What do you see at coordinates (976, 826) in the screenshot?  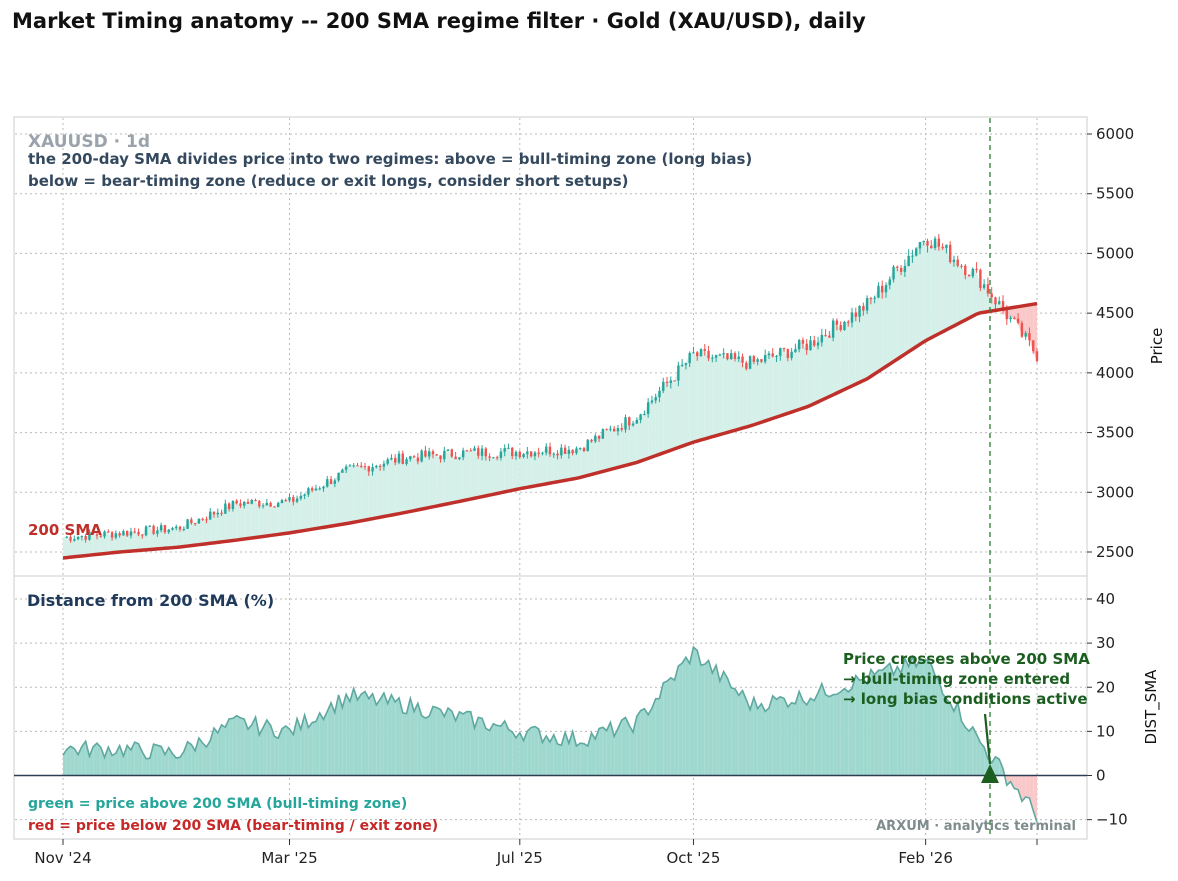 I see `watermark: ARXUM · analytics terminal` at bounding box center [976, 826].